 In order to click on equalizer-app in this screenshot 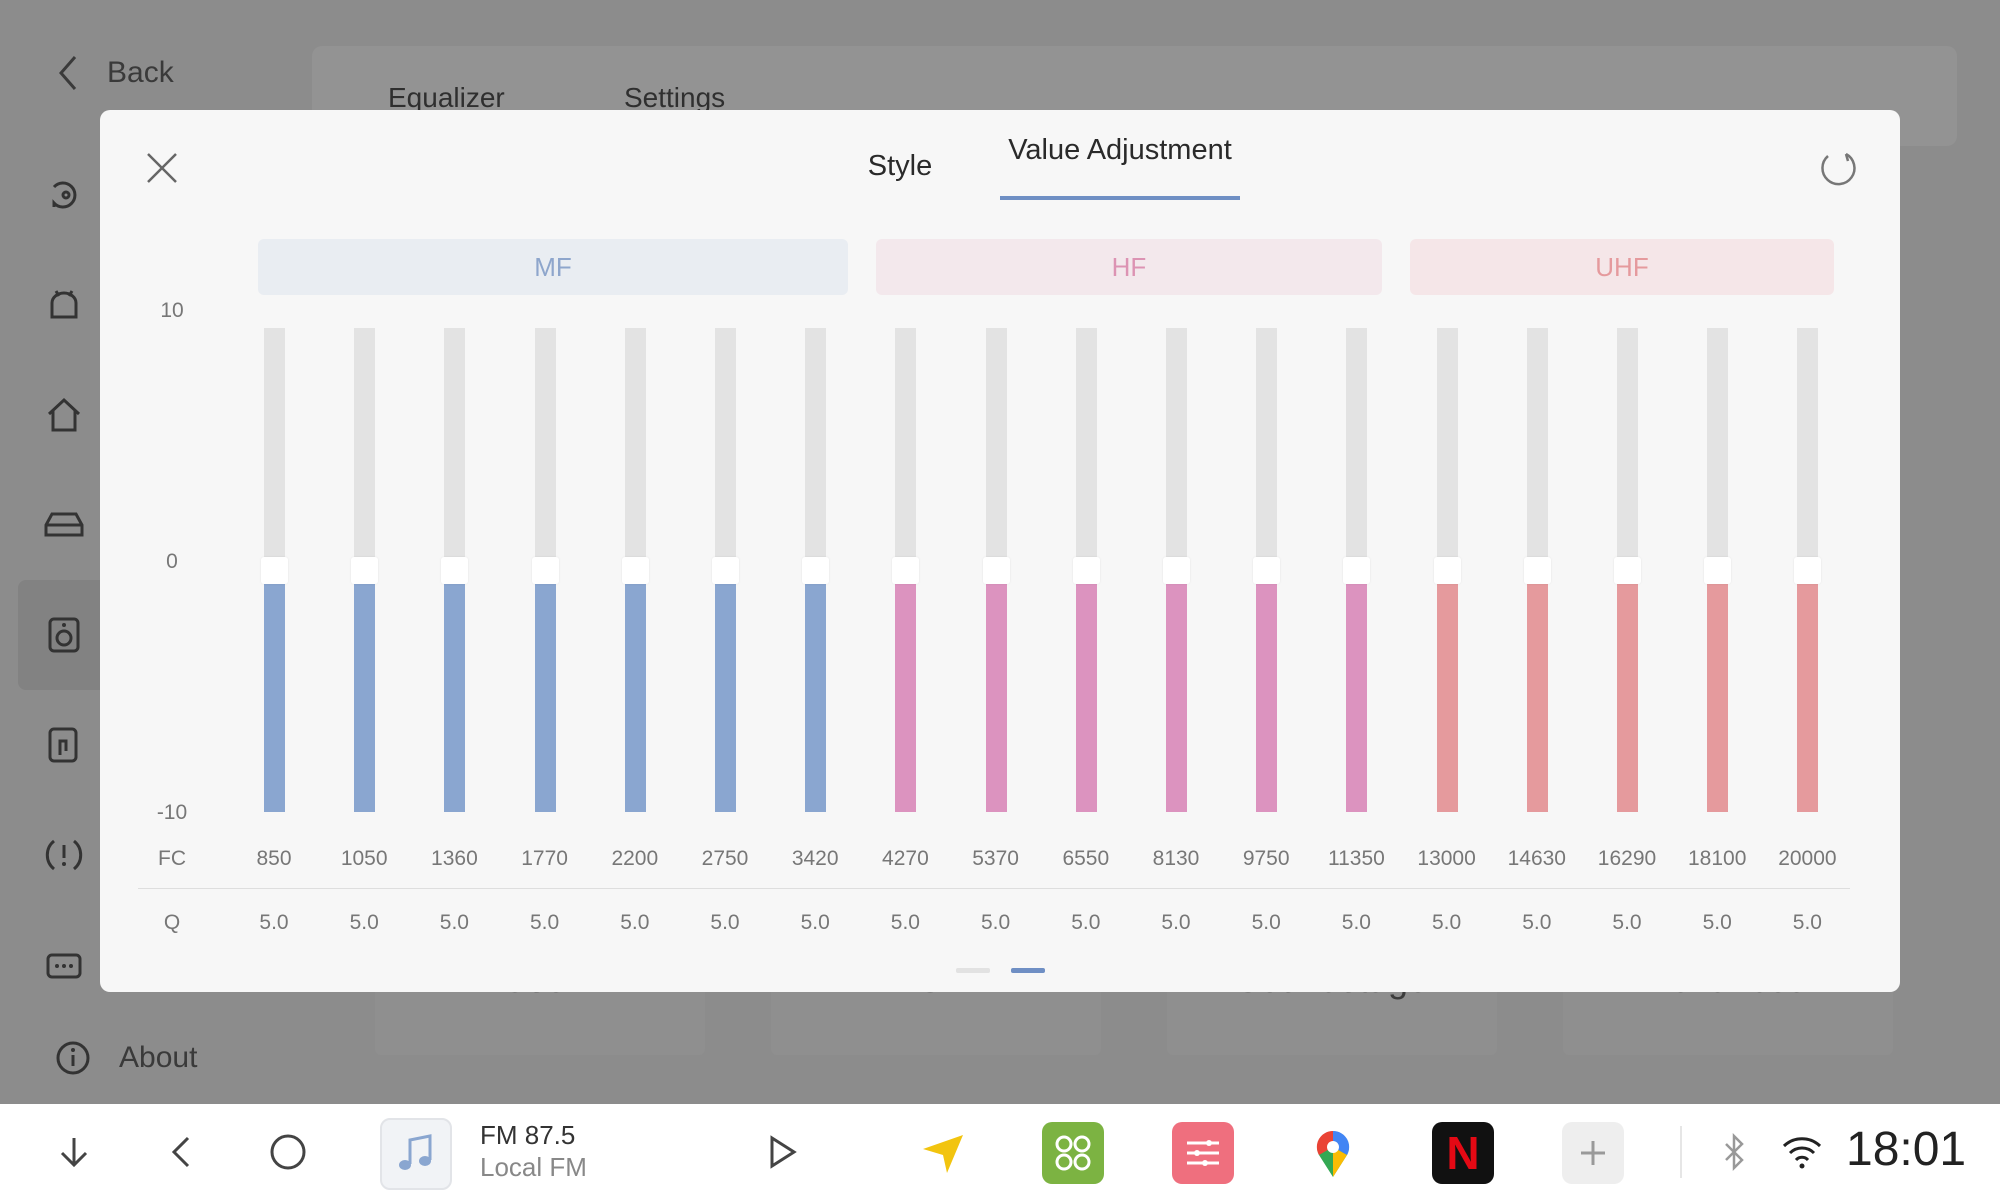, I will do `click(1203, 1153)`.